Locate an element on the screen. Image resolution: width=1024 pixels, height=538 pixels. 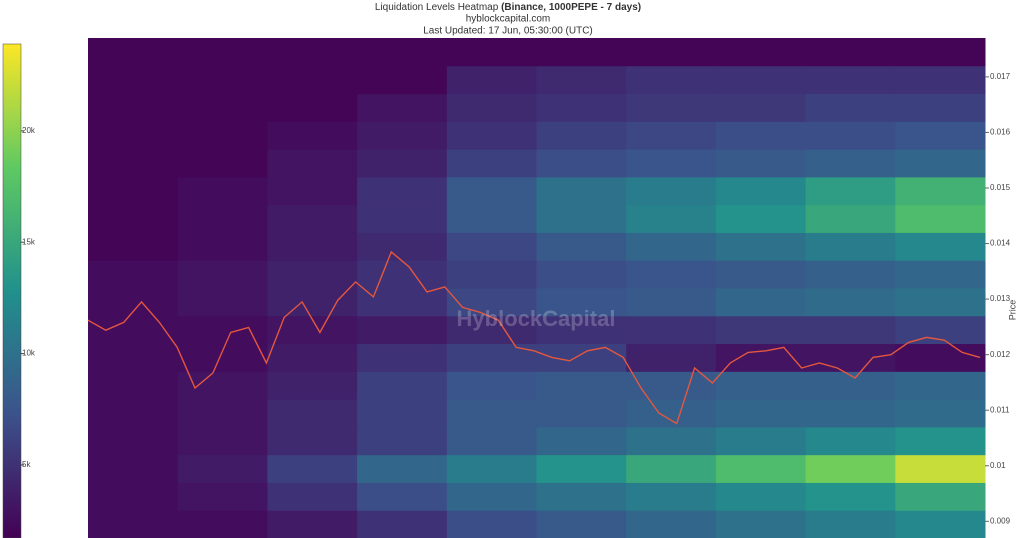
last-updated: Last Updated: 17 Jun, 05:30:00 (UTC) is located at coordinates (508, 31).